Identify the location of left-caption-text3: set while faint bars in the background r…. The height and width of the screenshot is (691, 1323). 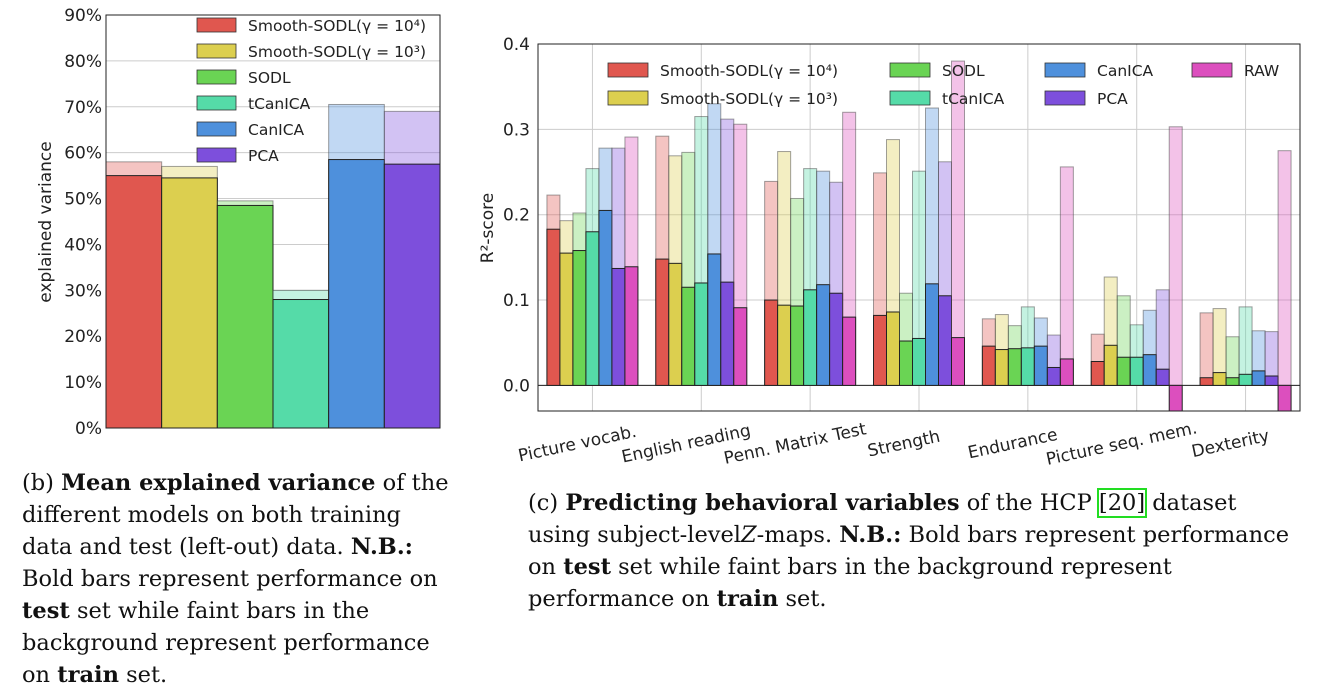
(226, 643).